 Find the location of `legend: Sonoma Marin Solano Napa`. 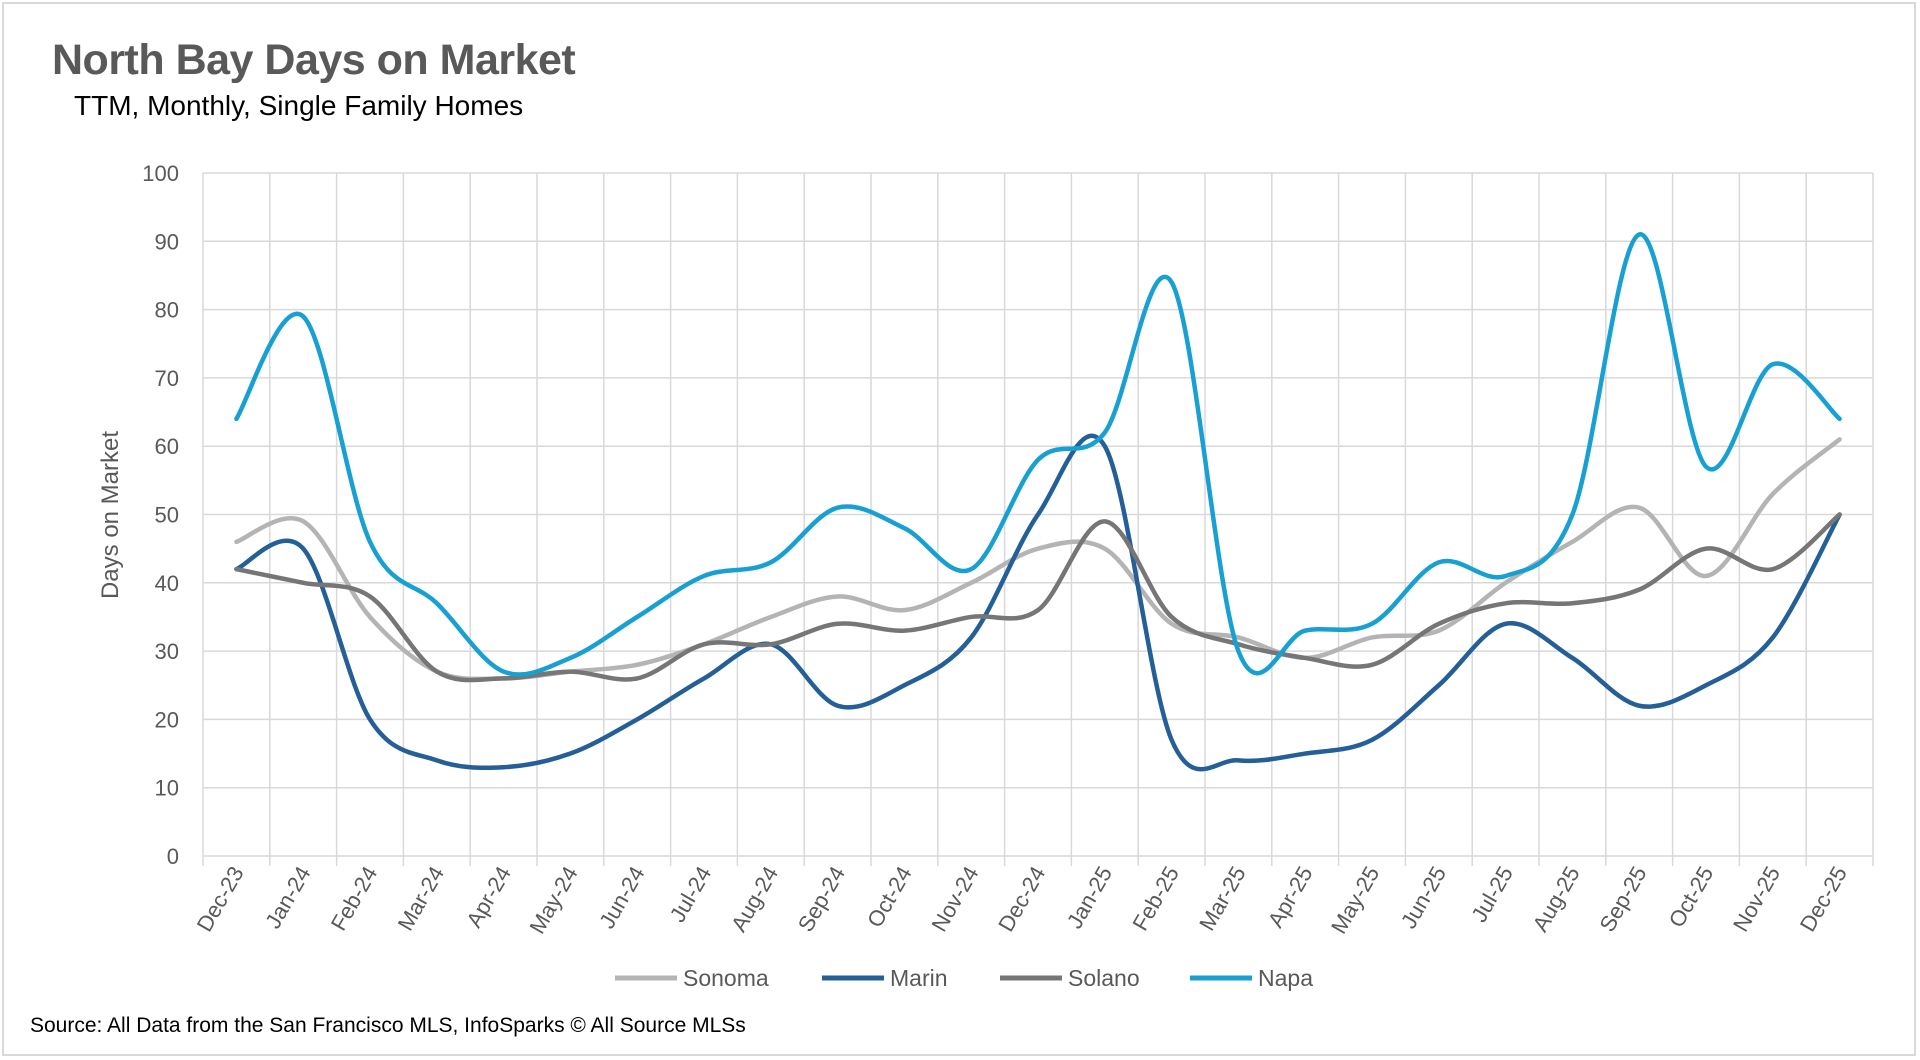

legend: Sonoma Marin Solano Napa is located at coordinates (964, 978).